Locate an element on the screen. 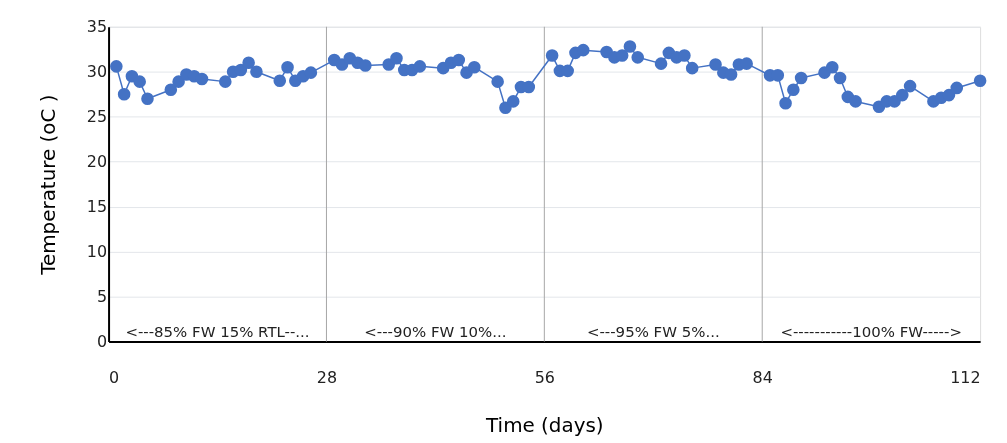 The height and width of the screenshot is (443, 1007). annotation: <-----------100% FW-----> is located at coordinates (871, 331).